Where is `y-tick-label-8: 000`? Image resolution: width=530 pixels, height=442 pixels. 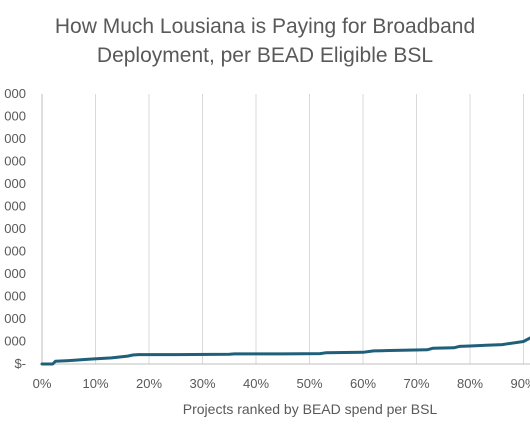
y-tick-label-8: 000 is located at coordinates (15, 183).